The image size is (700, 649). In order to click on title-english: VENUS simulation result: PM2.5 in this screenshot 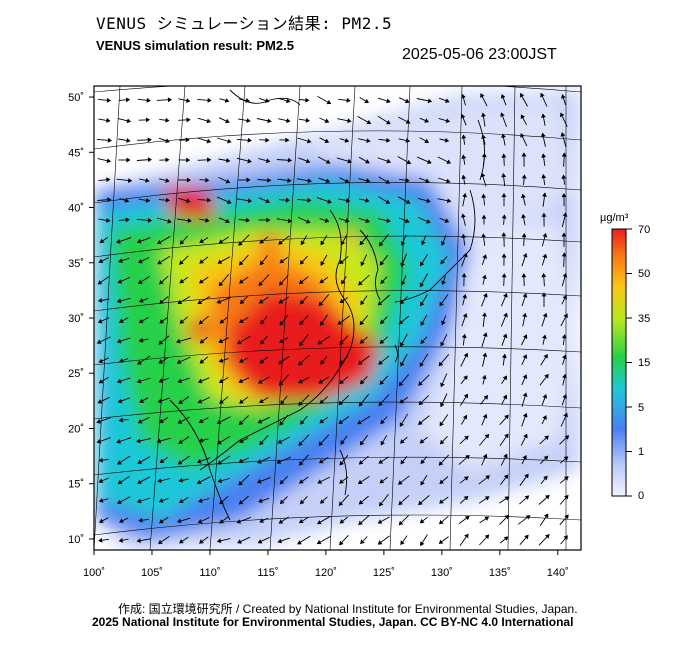, I will do `click(195, 45)`.